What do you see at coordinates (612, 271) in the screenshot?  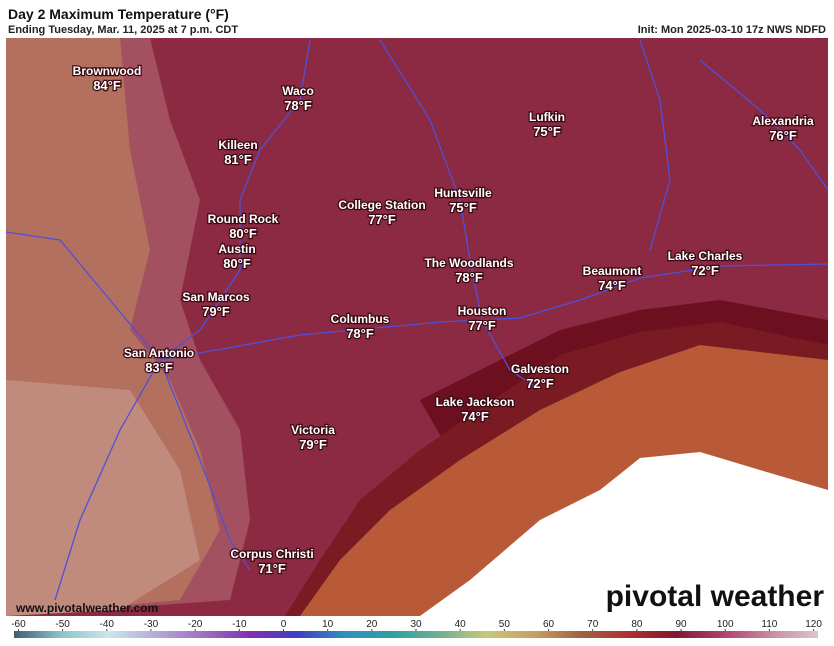 I see `city-name: Beaumont` at bounding box center [612, 271].